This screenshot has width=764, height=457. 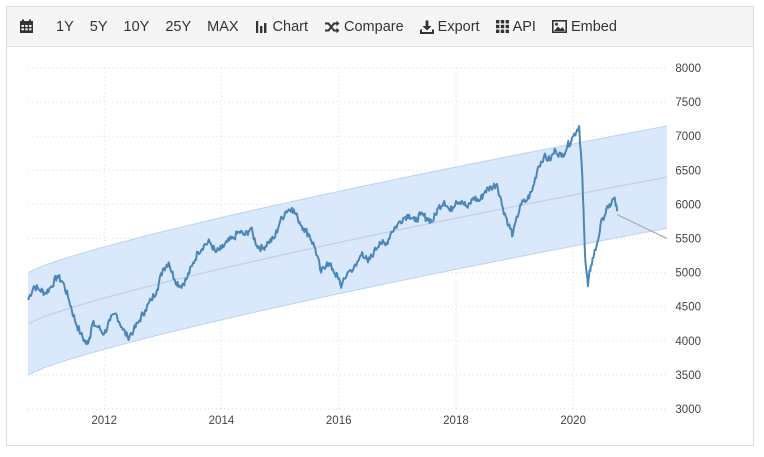 I want to click on compare-button: Compare, so click(x=364, y=27).